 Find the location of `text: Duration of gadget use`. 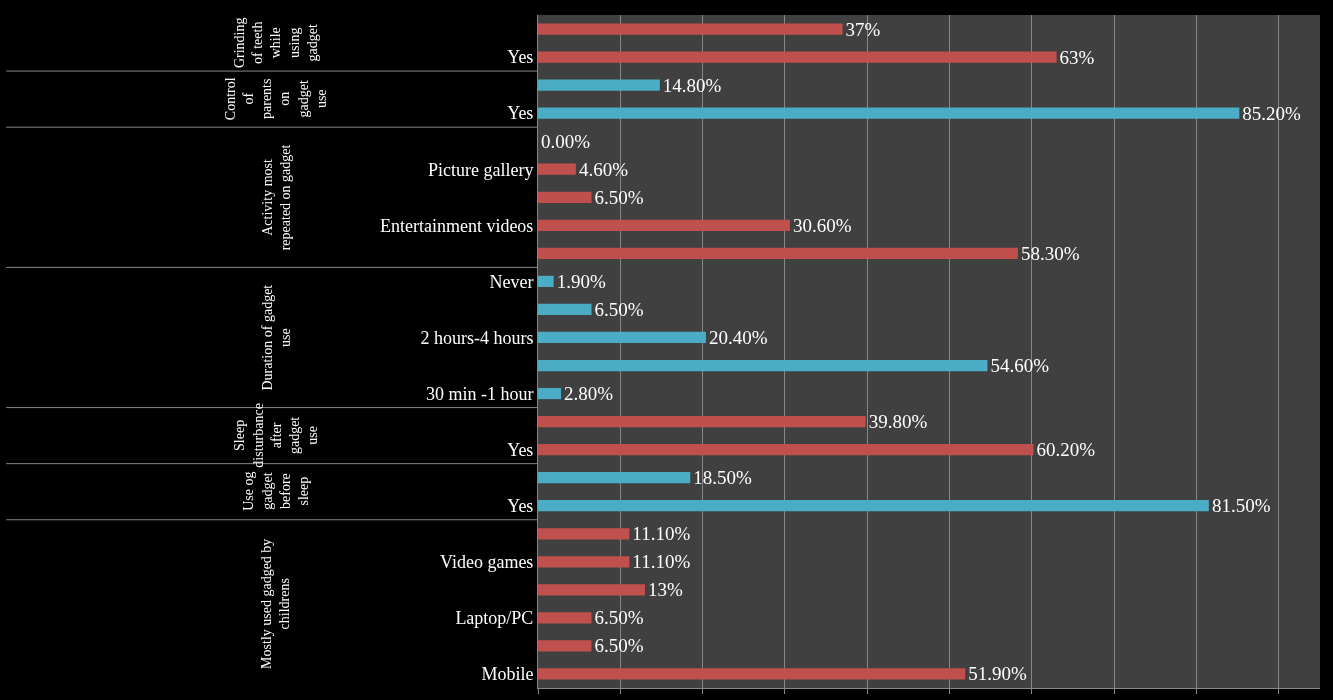

text: Duration of gadget use is located at coordinates (276, 337).